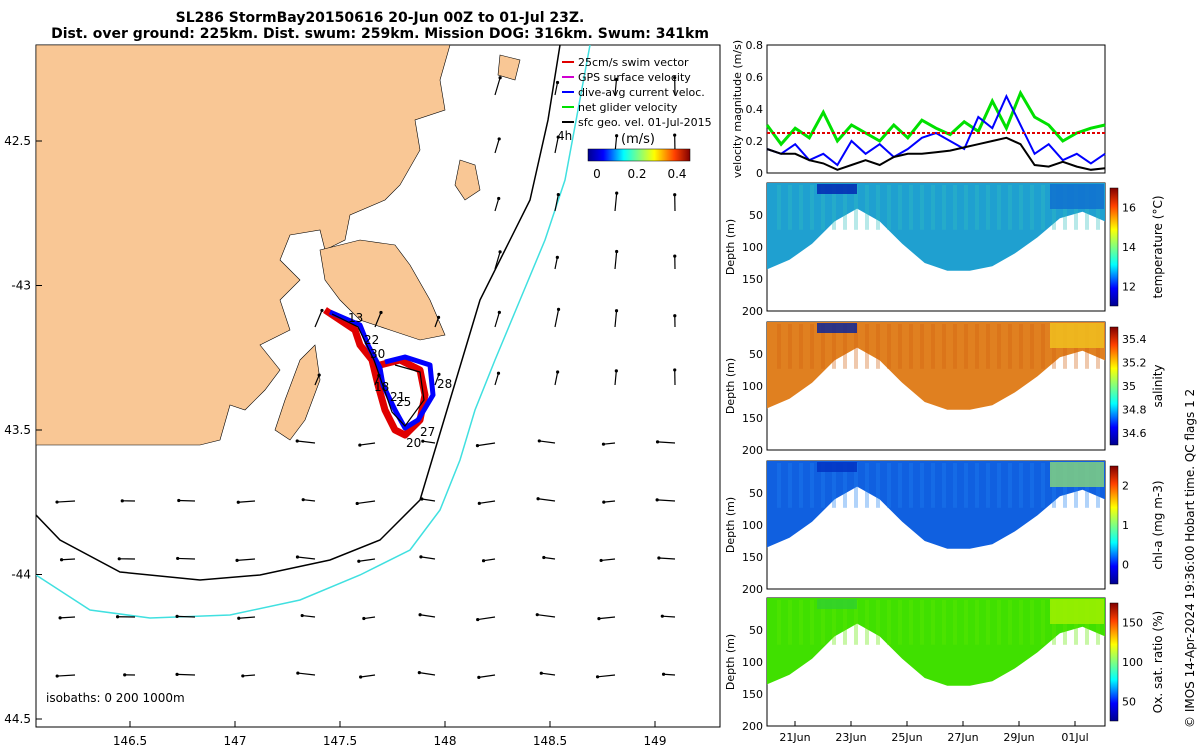  I want to click on colorbar-tick: 1, so click(1125, 525).